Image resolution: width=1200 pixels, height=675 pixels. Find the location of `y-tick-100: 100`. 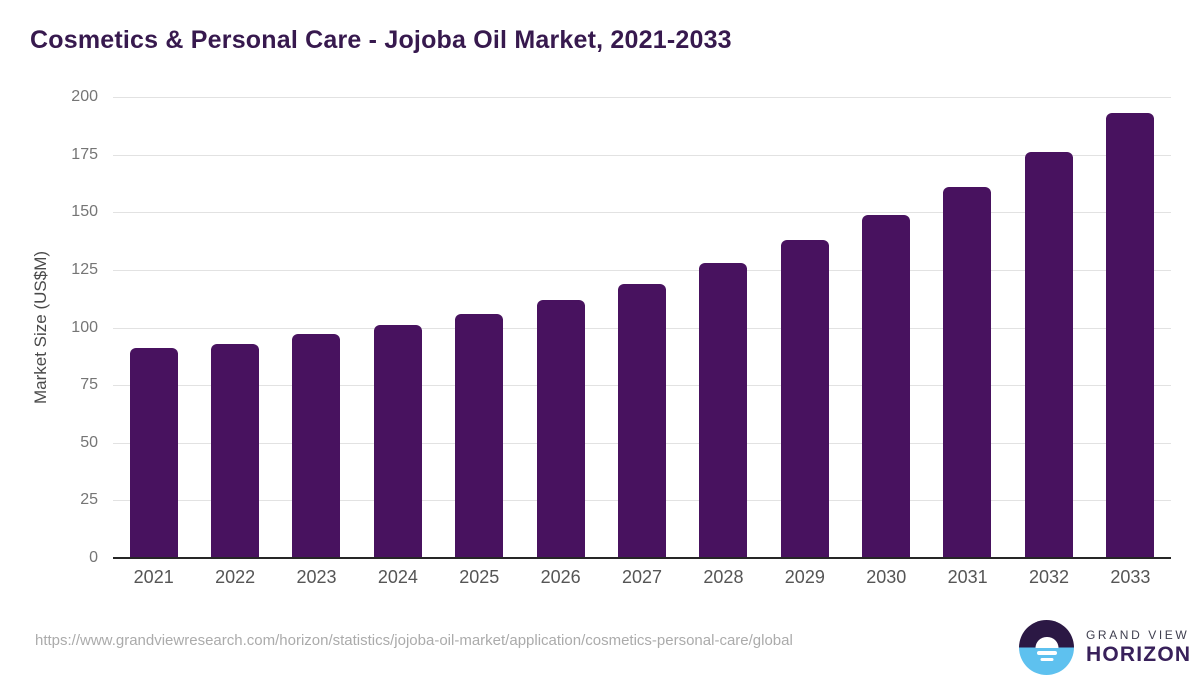

y-tick-100: 100 is located at coordinates (84, 327).